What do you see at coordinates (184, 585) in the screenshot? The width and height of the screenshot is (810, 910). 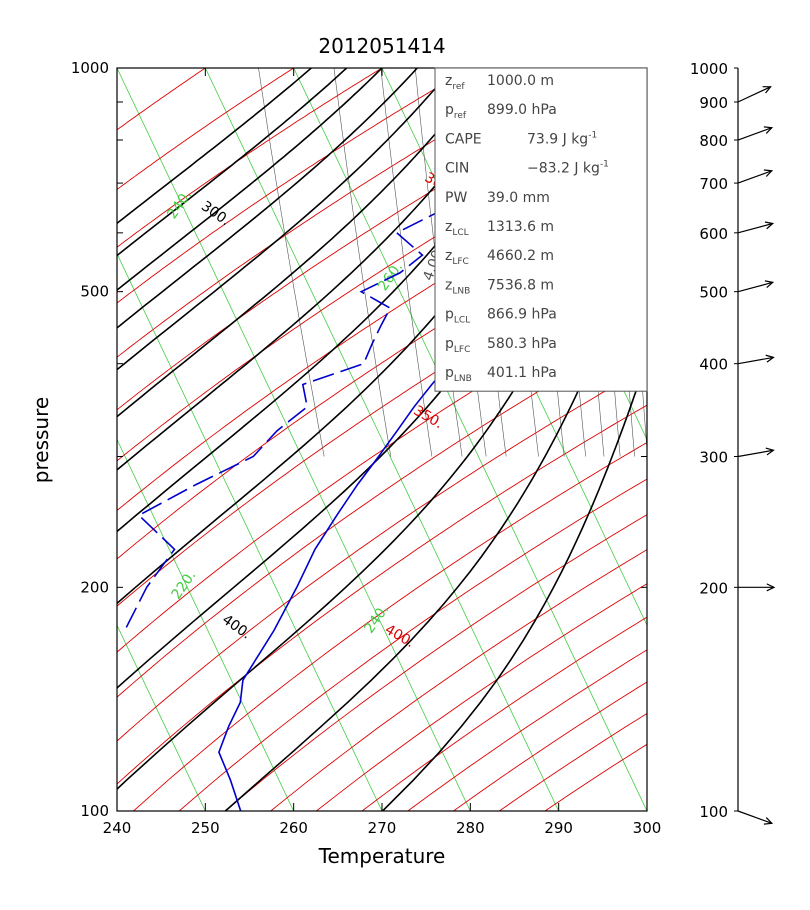 I see `isotherm-label: 220.` at bounding box center [184, 585].